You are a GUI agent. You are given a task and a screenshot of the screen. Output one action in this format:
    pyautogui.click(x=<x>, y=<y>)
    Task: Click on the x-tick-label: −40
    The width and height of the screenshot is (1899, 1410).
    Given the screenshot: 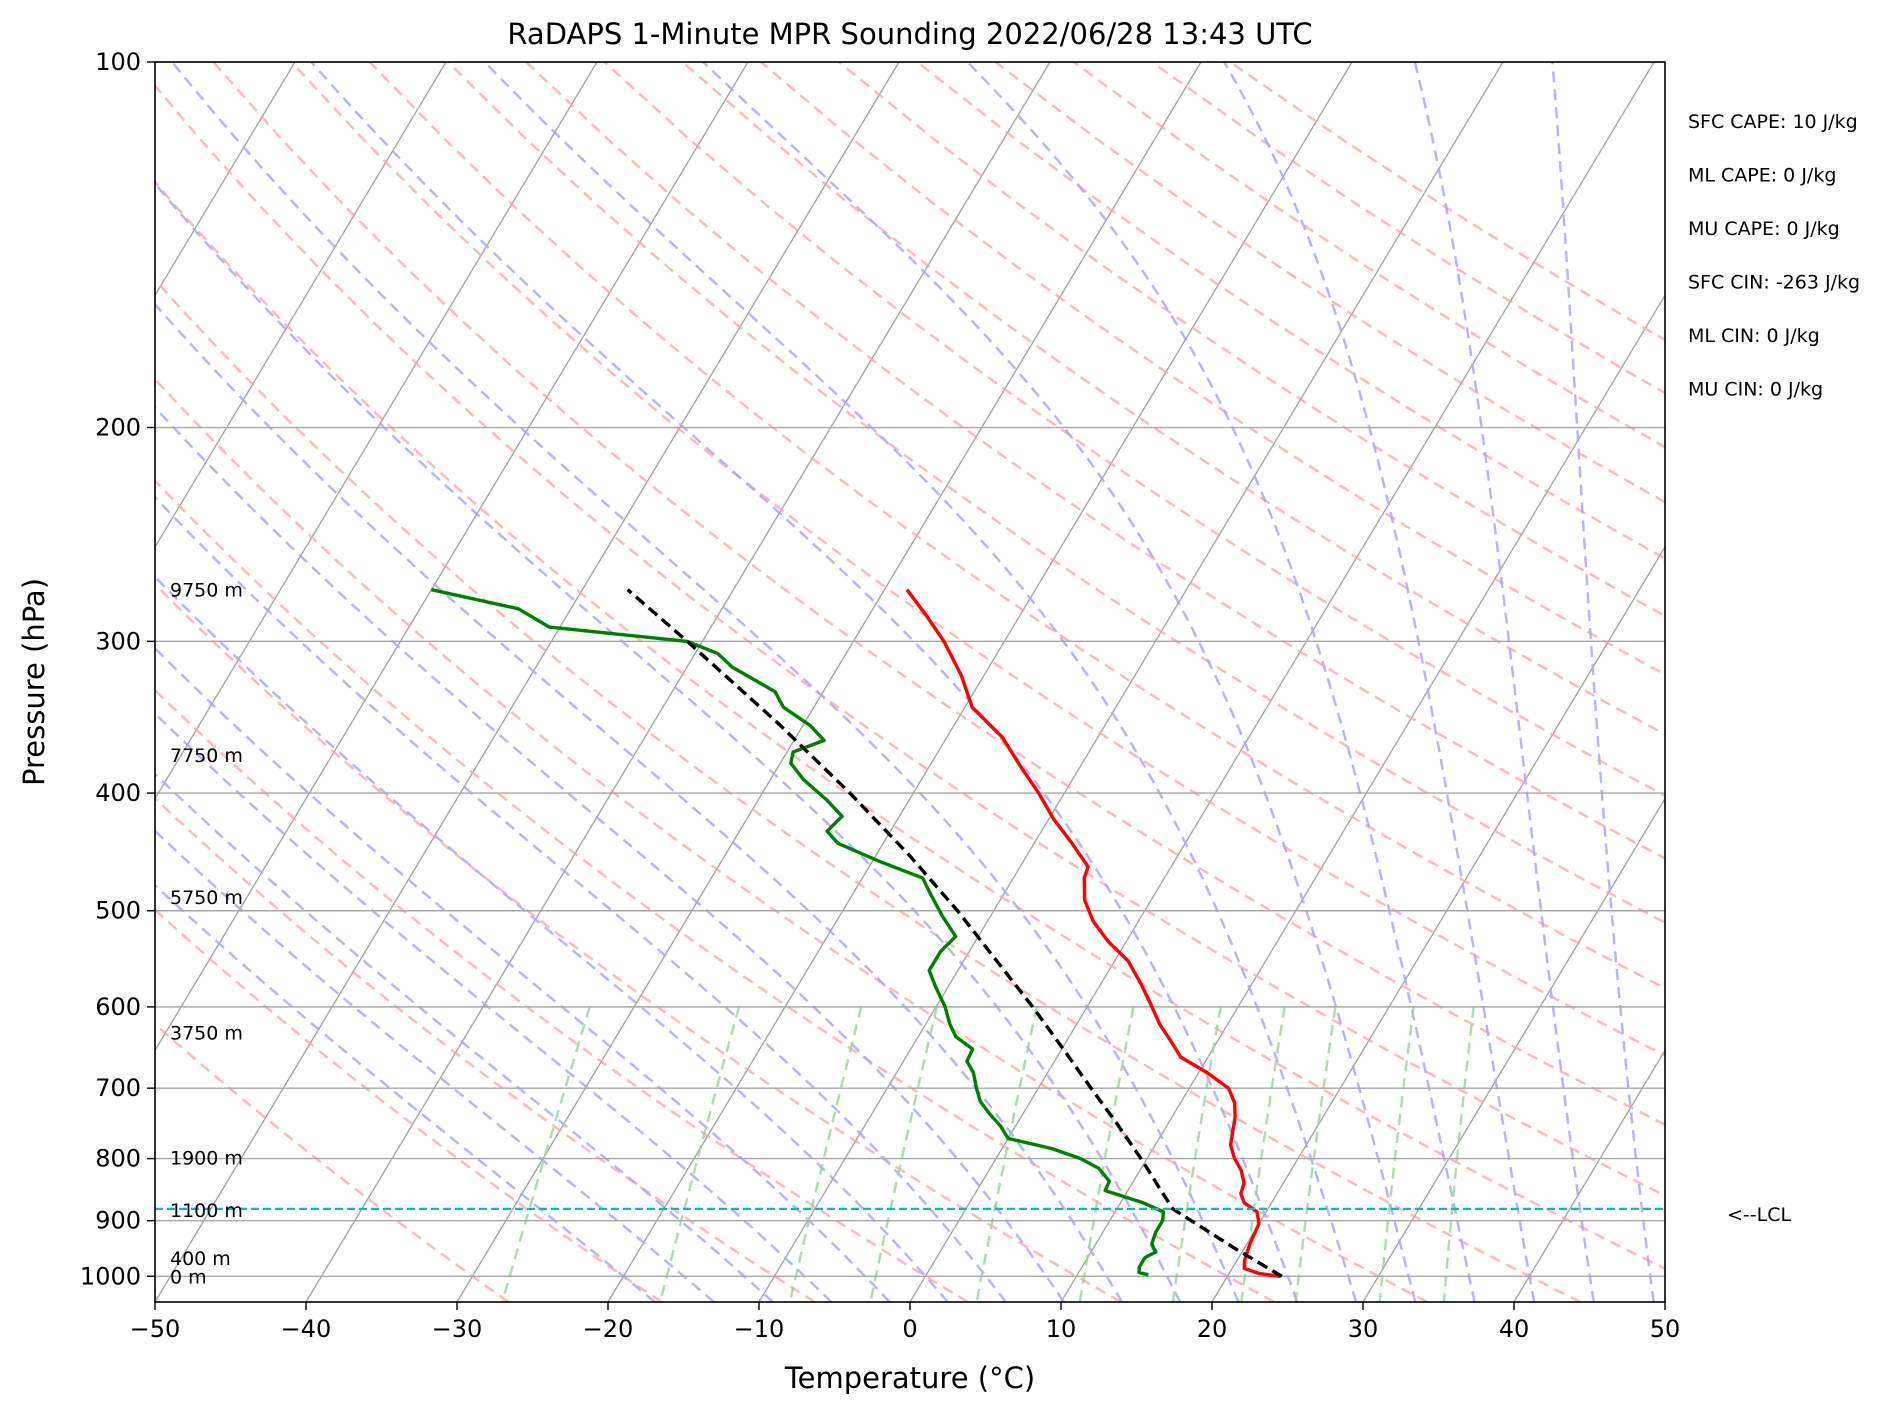 What is the action you would take?
    pyautogui.click(x=306, y=1329)
    